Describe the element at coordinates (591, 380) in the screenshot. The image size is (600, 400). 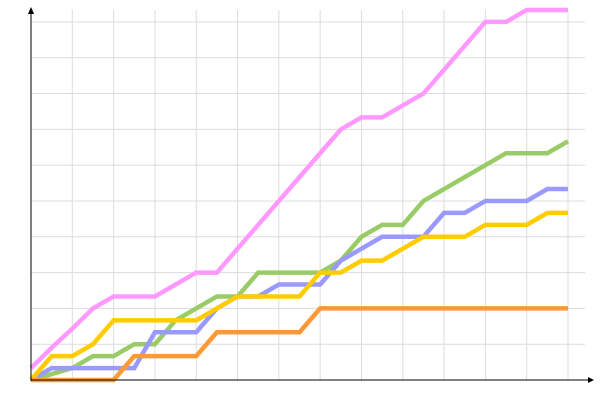
I see `x-axis-arrow-icon` at that location.